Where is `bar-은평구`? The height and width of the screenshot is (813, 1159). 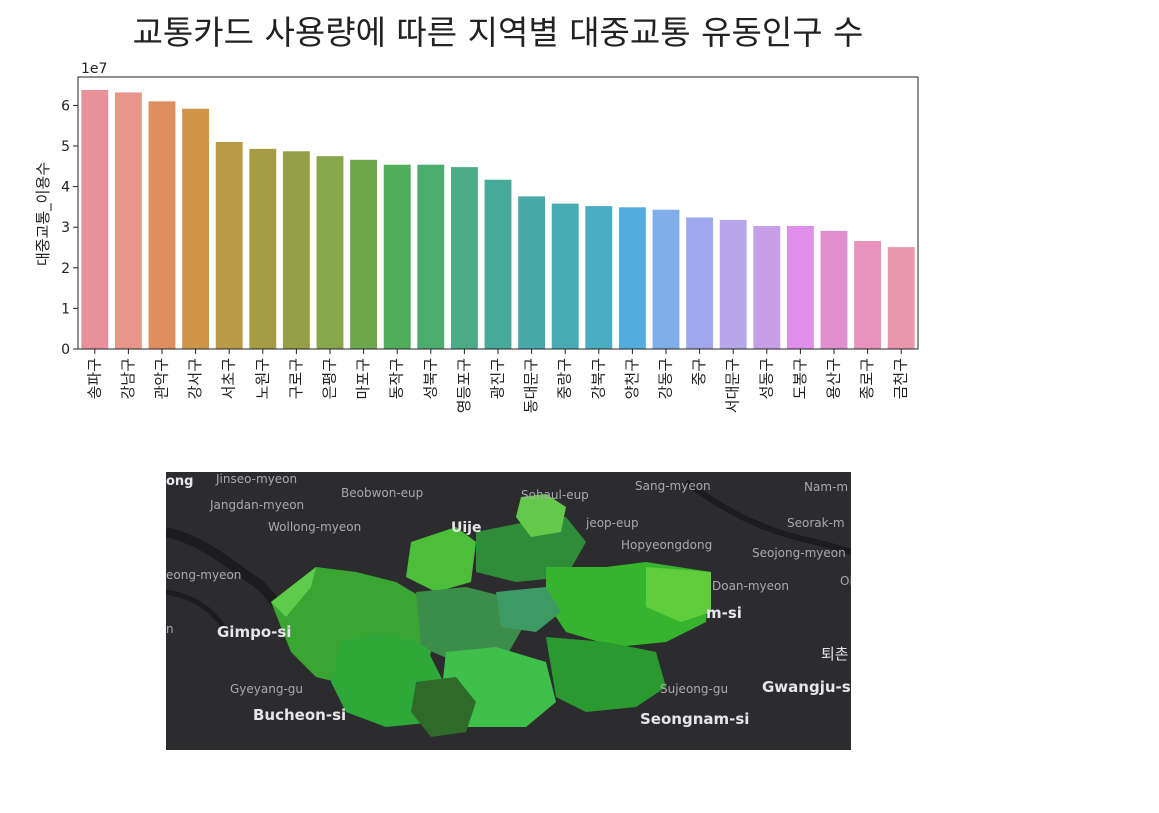 bar-은평구 is located at coordinates (330, 252).